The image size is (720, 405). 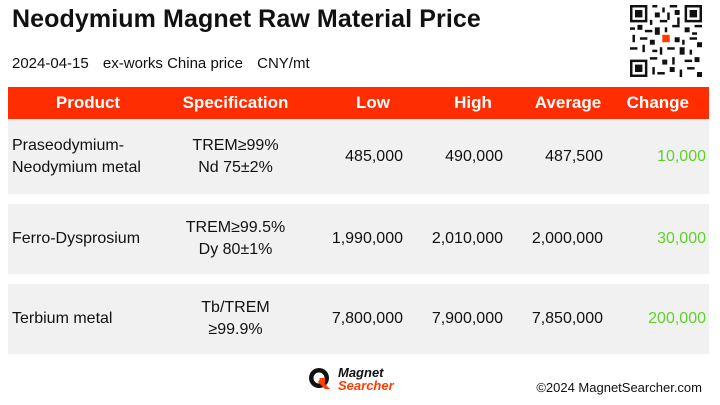 I want to click on column-header-low: Low, so click(x=373, y=102).